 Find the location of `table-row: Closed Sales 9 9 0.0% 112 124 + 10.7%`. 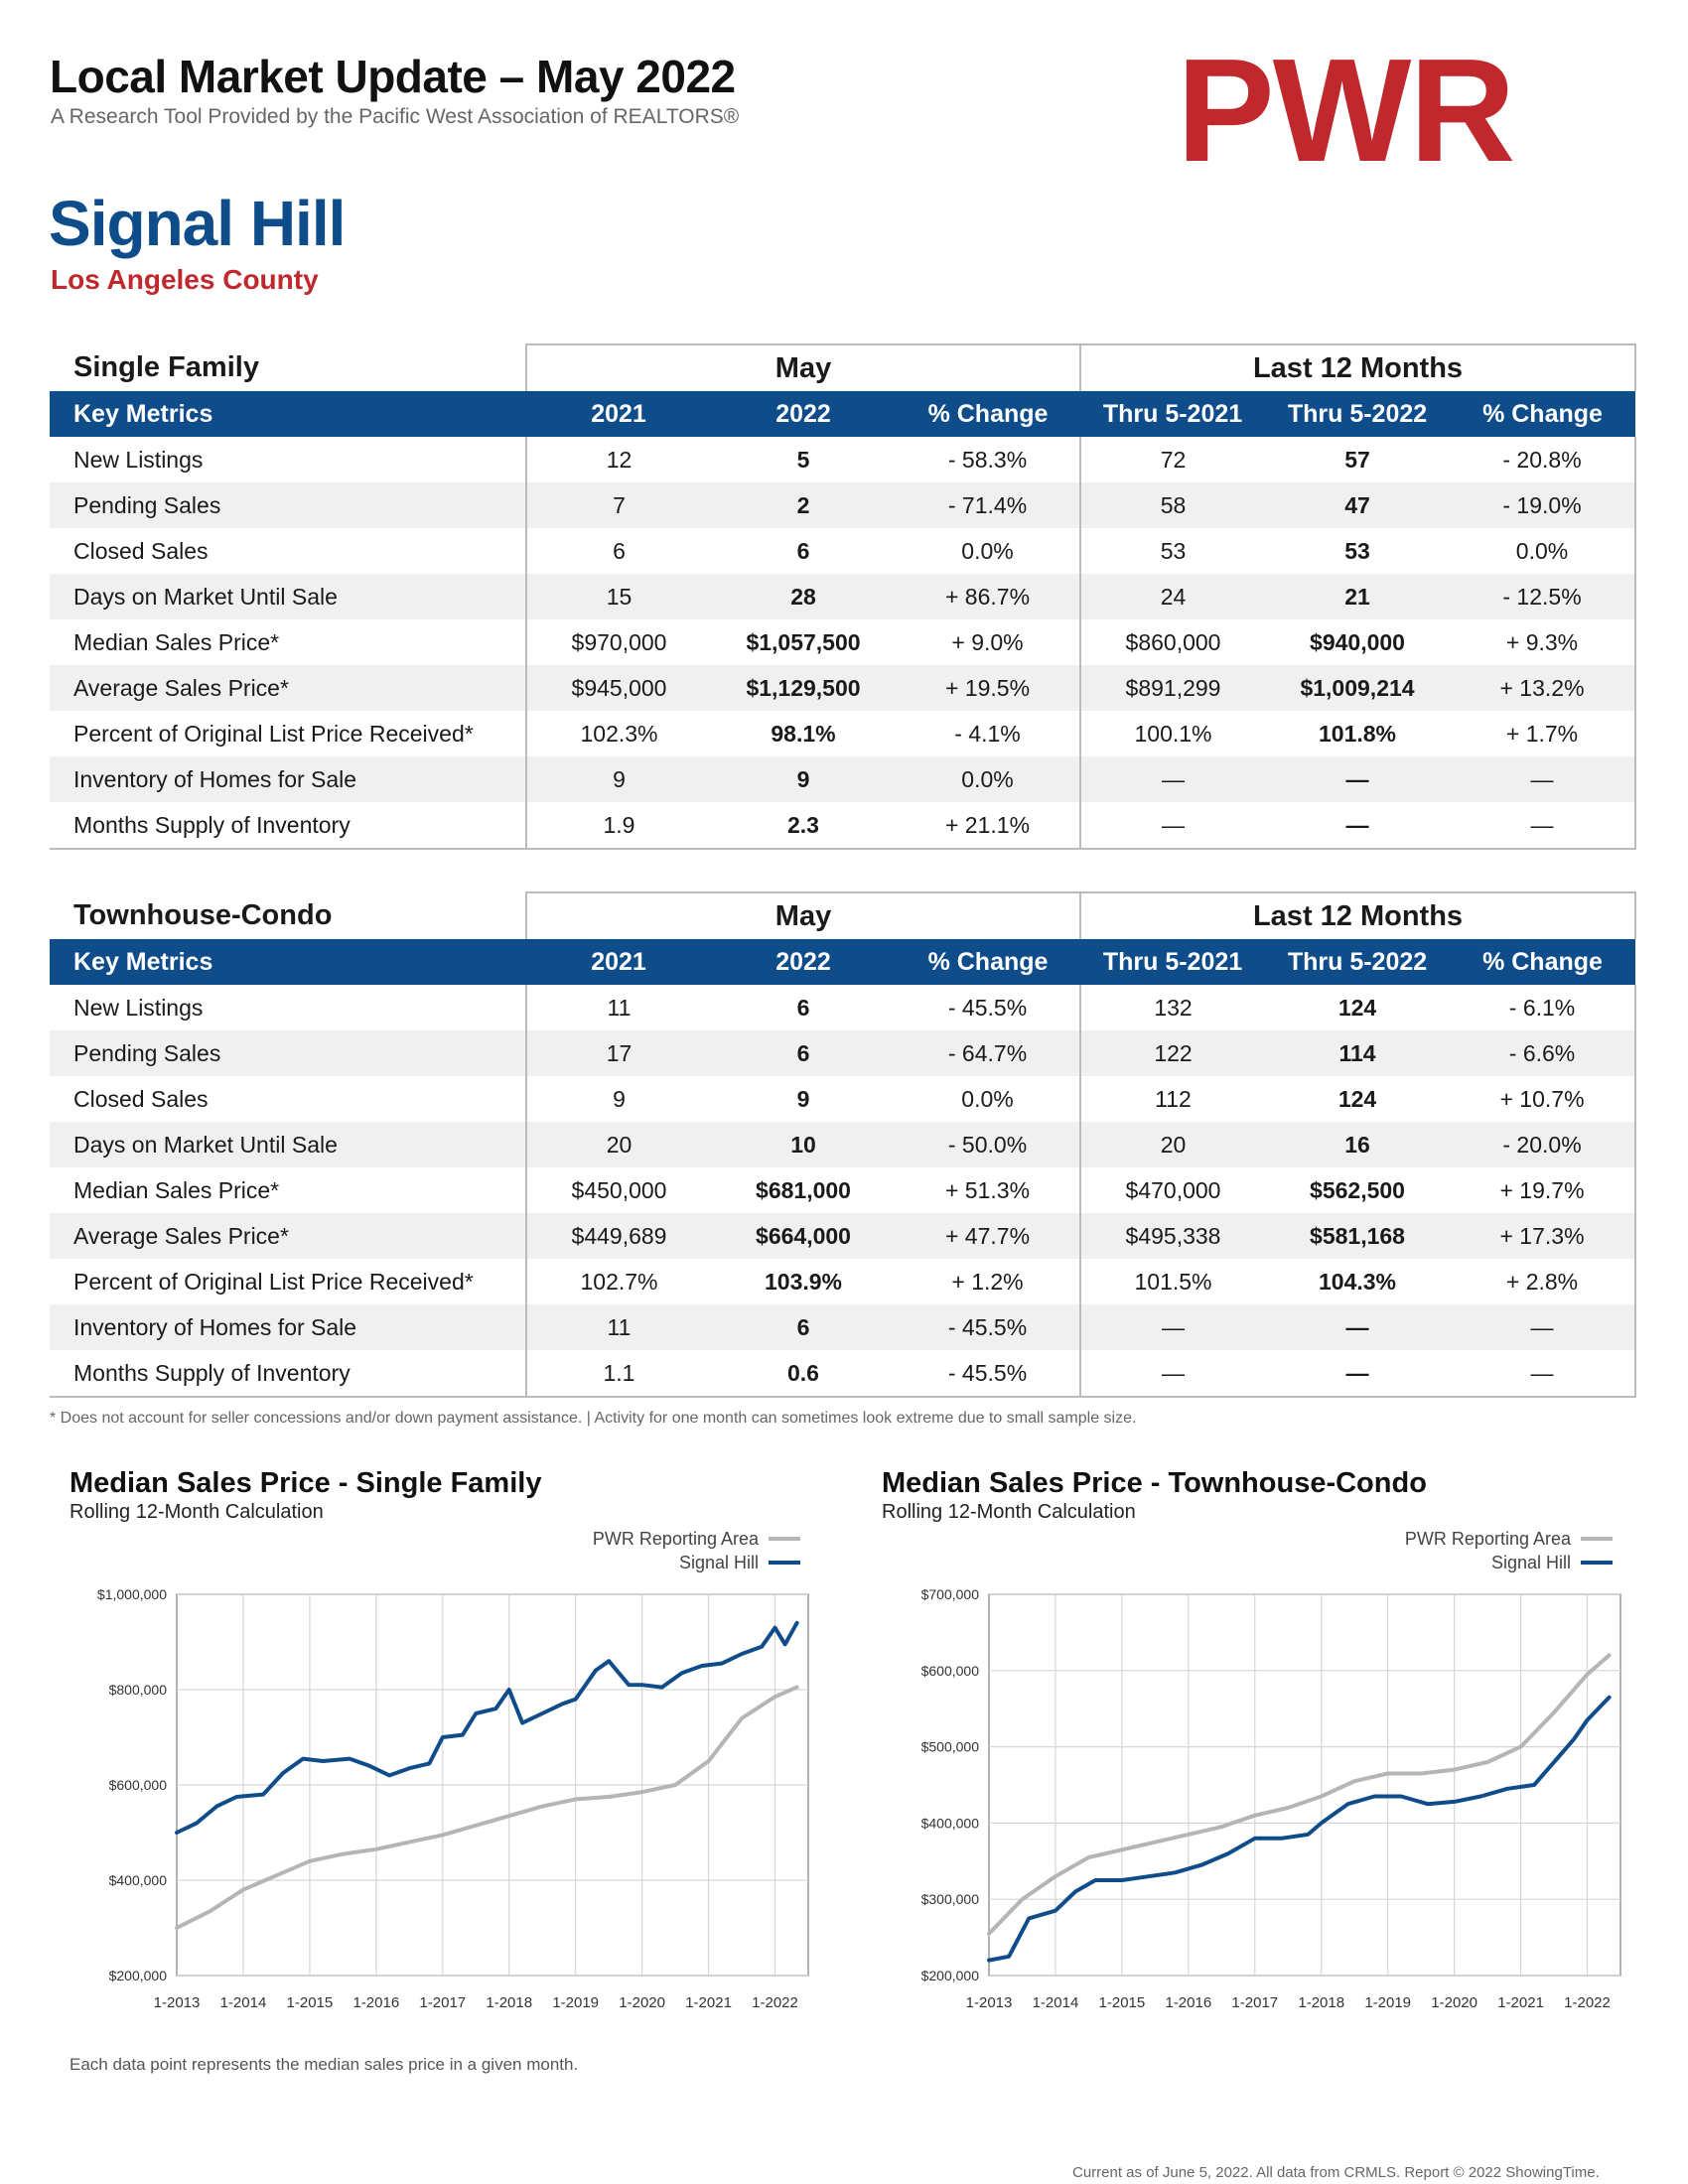

table-row: Closed Sales 9 9 0.0% 112 124 + 10.7% is located at coordinates (843, 1099).